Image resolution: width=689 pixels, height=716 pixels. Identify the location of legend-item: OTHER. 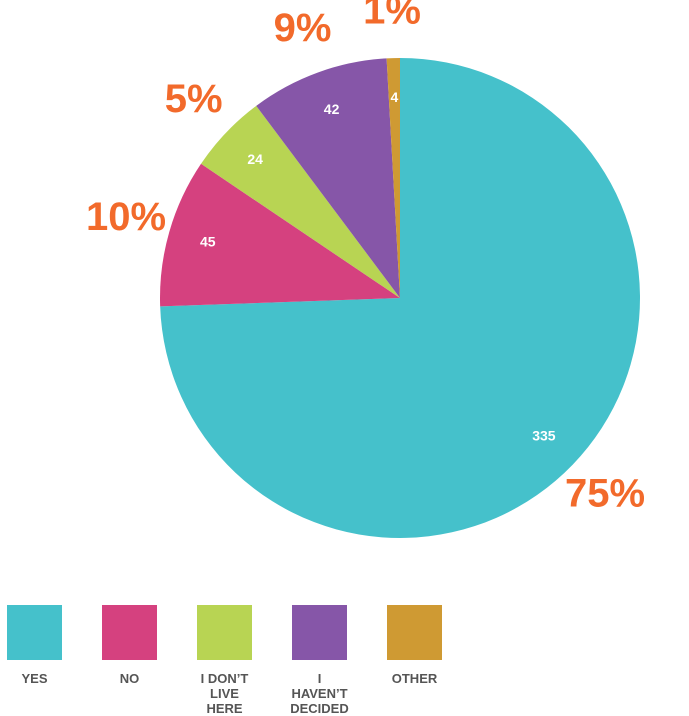
(415, 645).